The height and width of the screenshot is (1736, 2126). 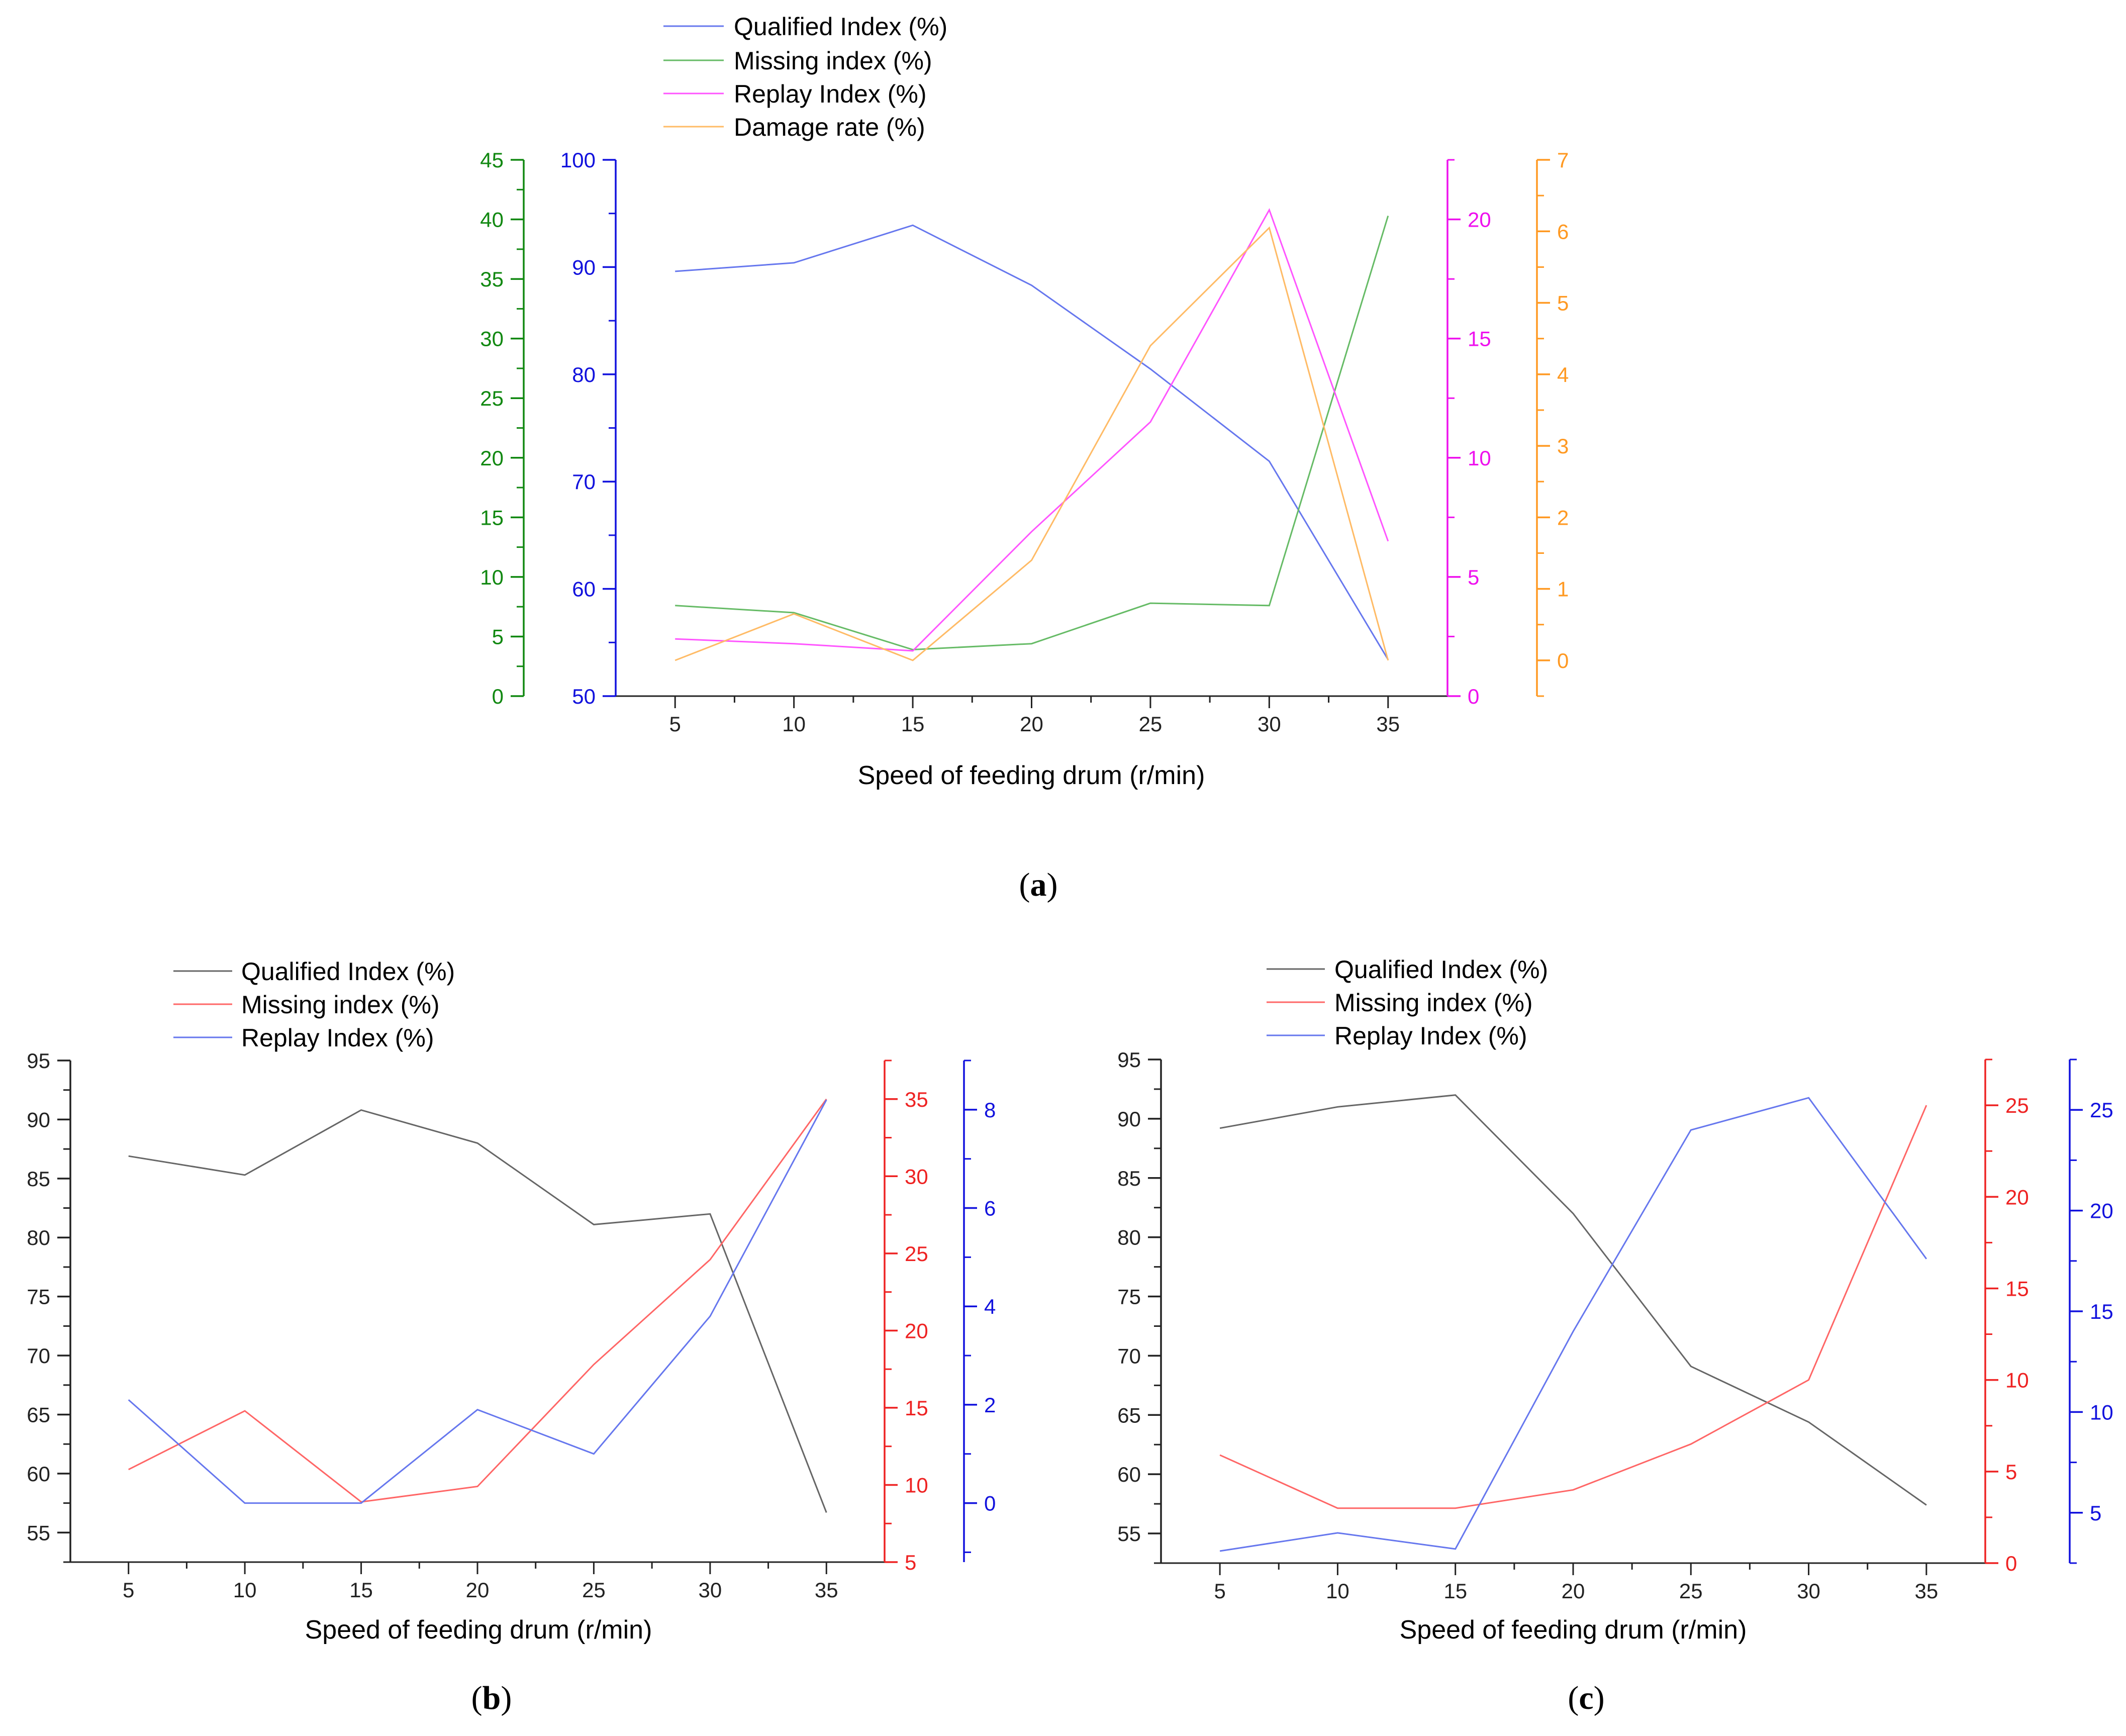 I want to click on panel-label-a: (a), so click(x=1038, y=885).